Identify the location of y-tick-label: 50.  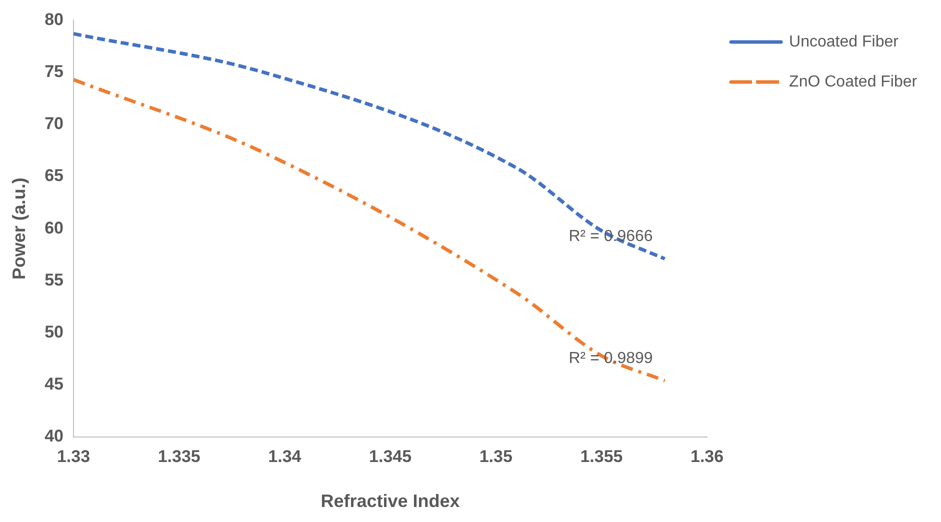
(54, 332).